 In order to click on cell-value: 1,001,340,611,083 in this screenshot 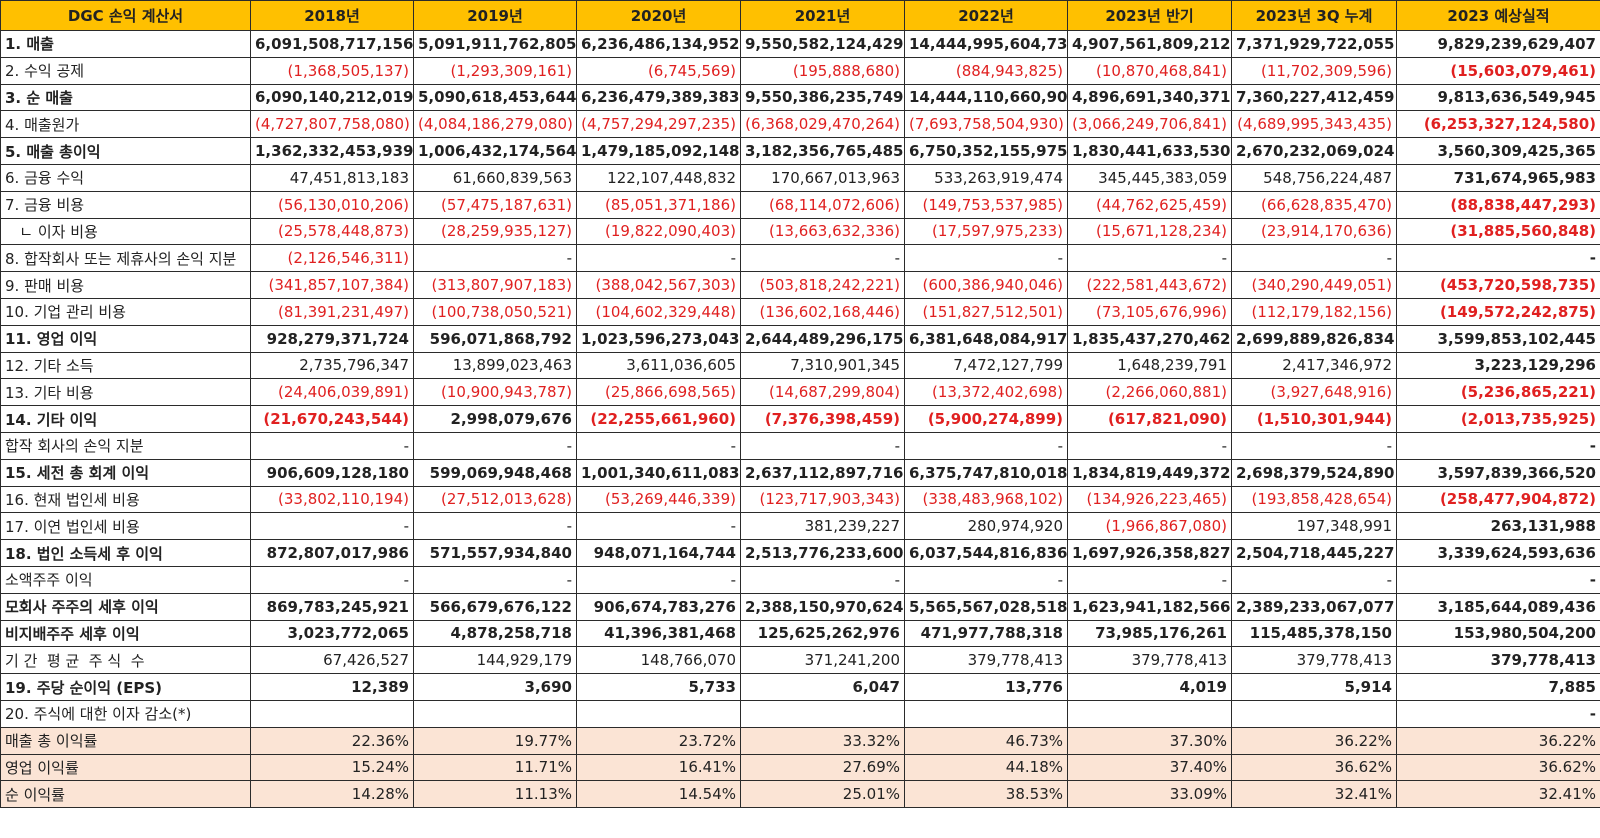, I will do `click(658, 472)`.